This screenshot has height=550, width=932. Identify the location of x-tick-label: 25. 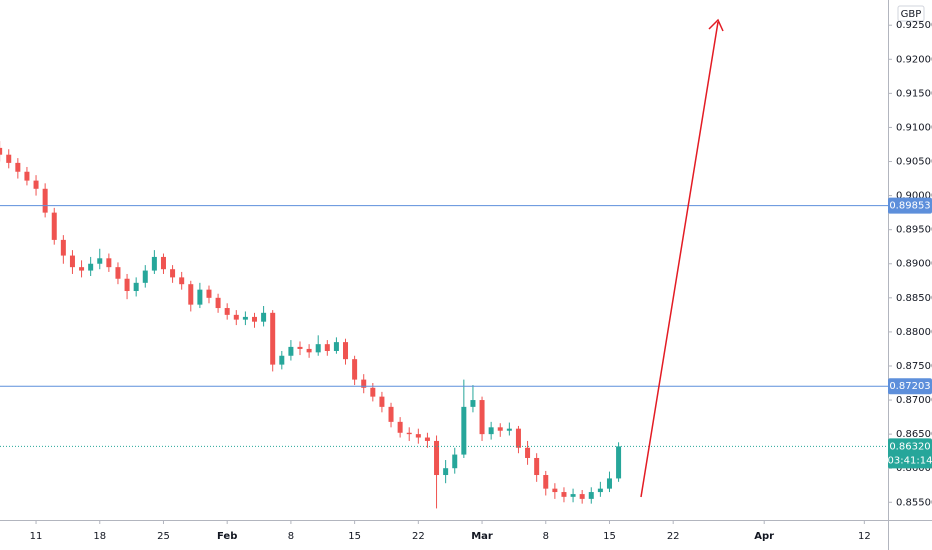
(163, 536).